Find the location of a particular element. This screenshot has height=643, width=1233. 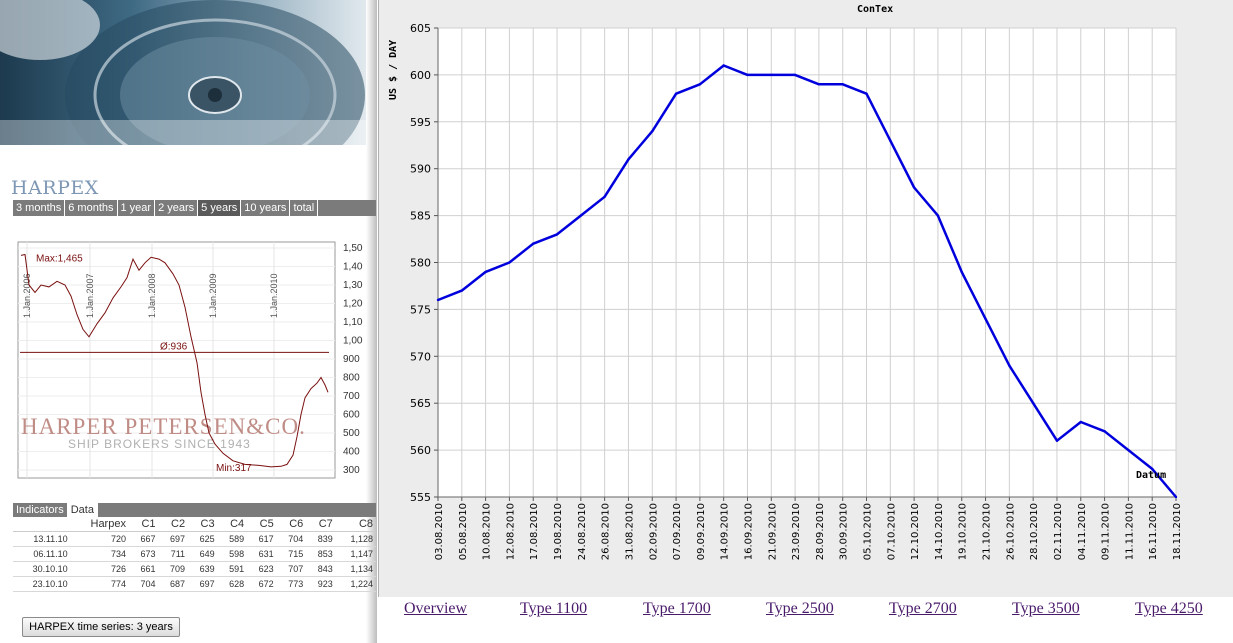

row-date: 13.11.10 is located at coordinates (42, 539).